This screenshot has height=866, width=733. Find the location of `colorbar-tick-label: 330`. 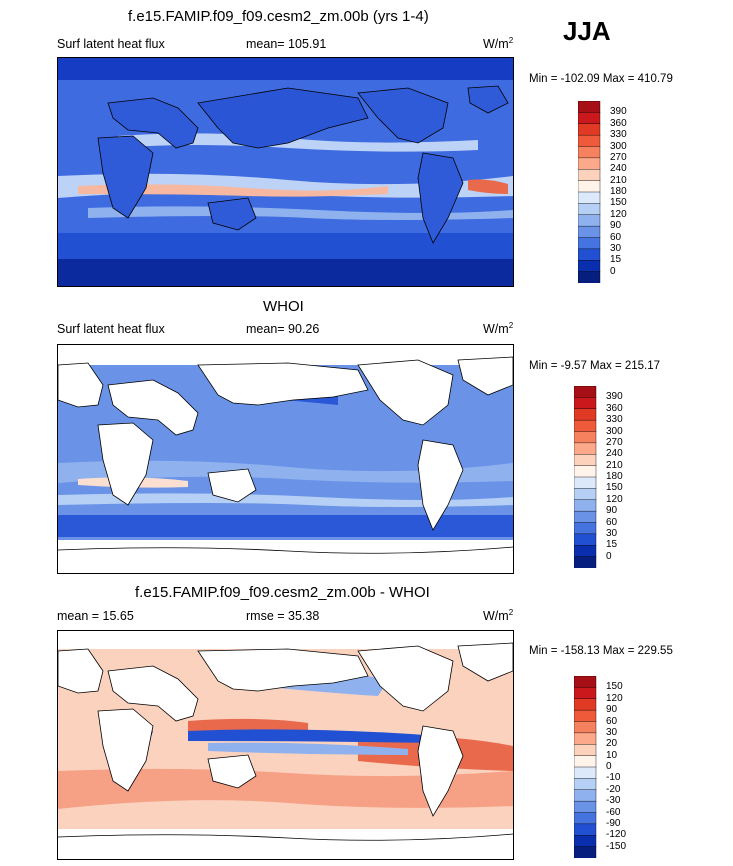

colorbar-tick-label: 330 is located at coordinates (618, 135).